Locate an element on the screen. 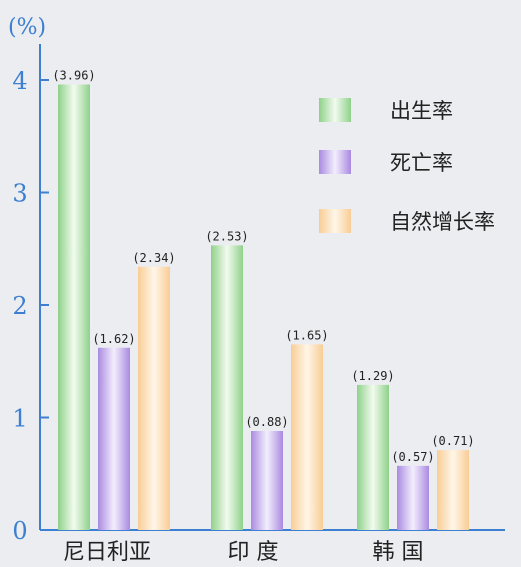 The height and width of the screenshot is (567, 521). y-axis-unit: (%) is located at coordinates (27, 27).